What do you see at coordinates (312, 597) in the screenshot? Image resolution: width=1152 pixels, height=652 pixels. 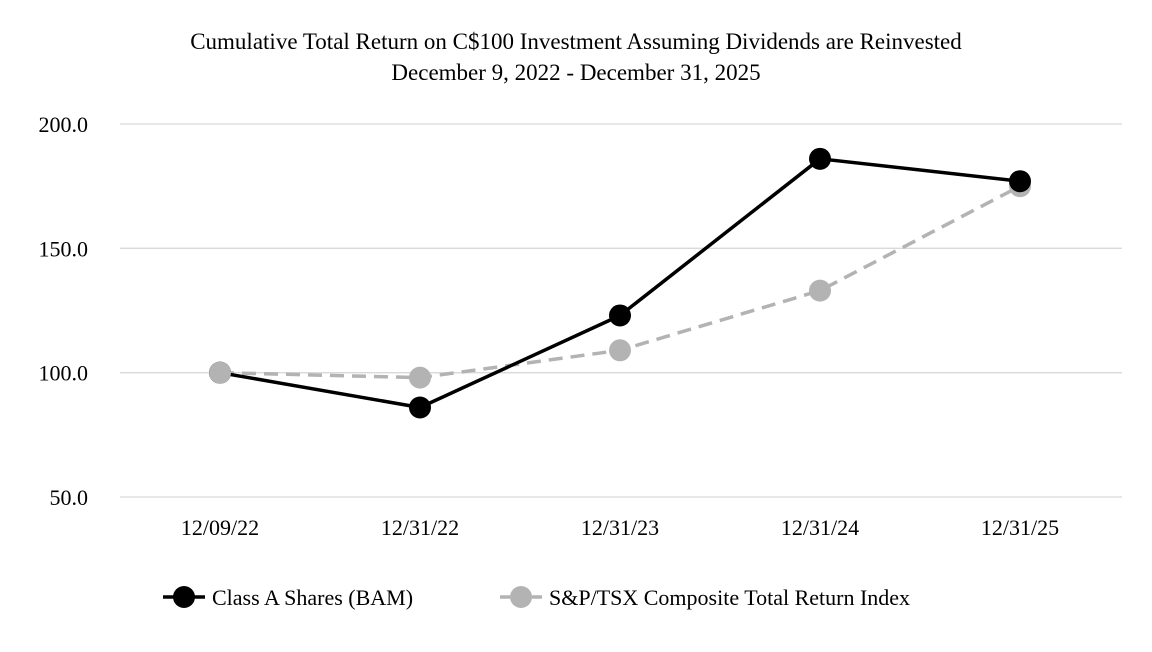 I see `legend-label-bam: Class A Shares (BAM)` at bounding box center [312, 597].